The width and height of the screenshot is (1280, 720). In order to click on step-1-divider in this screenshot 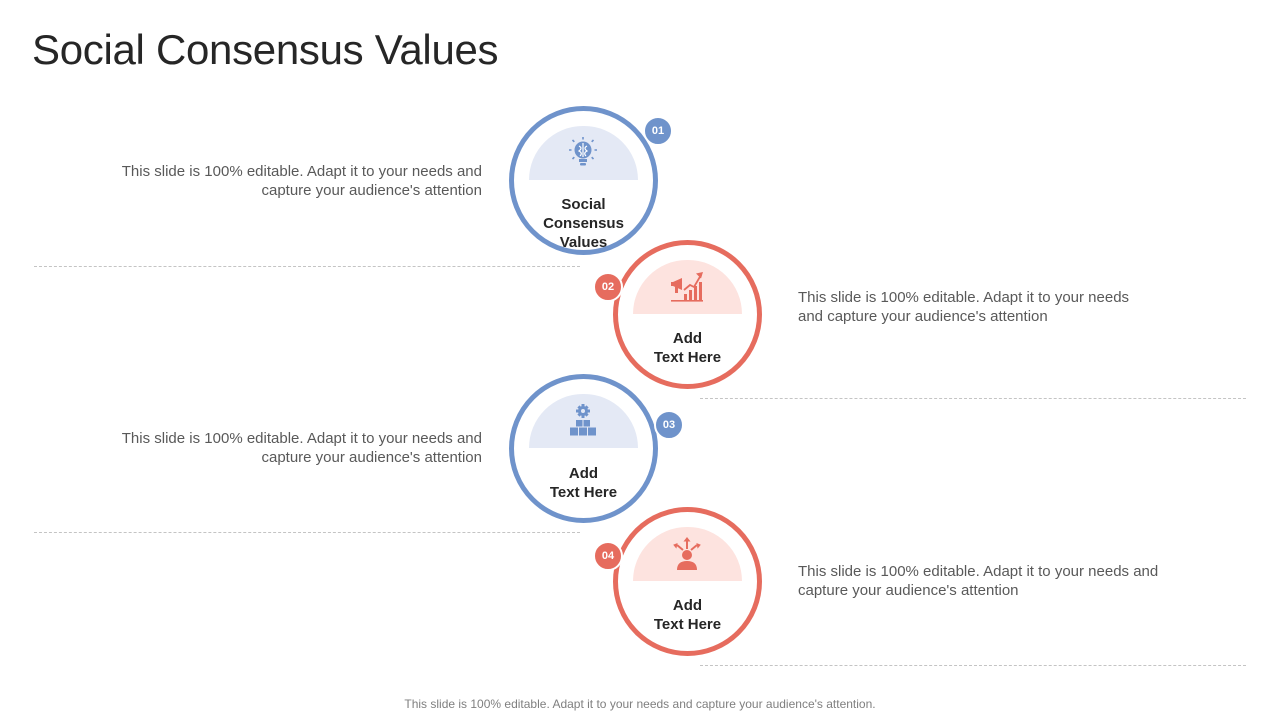, I will do `click(307, 266)`.